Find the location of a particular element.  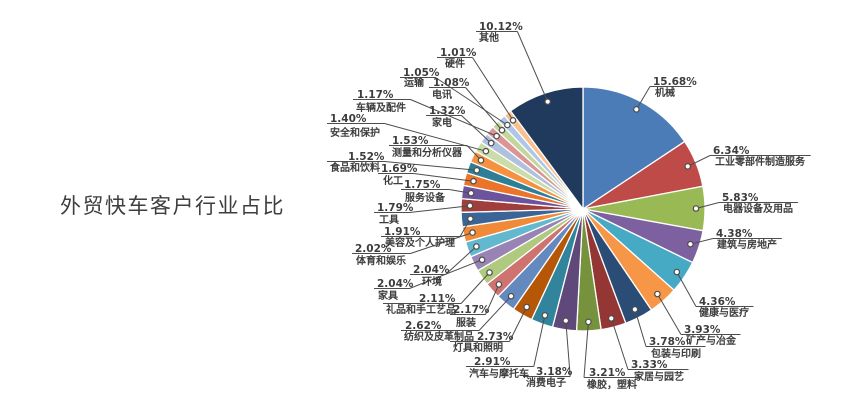

slice-name-label: 其他 is located at coordinates (489, 37).